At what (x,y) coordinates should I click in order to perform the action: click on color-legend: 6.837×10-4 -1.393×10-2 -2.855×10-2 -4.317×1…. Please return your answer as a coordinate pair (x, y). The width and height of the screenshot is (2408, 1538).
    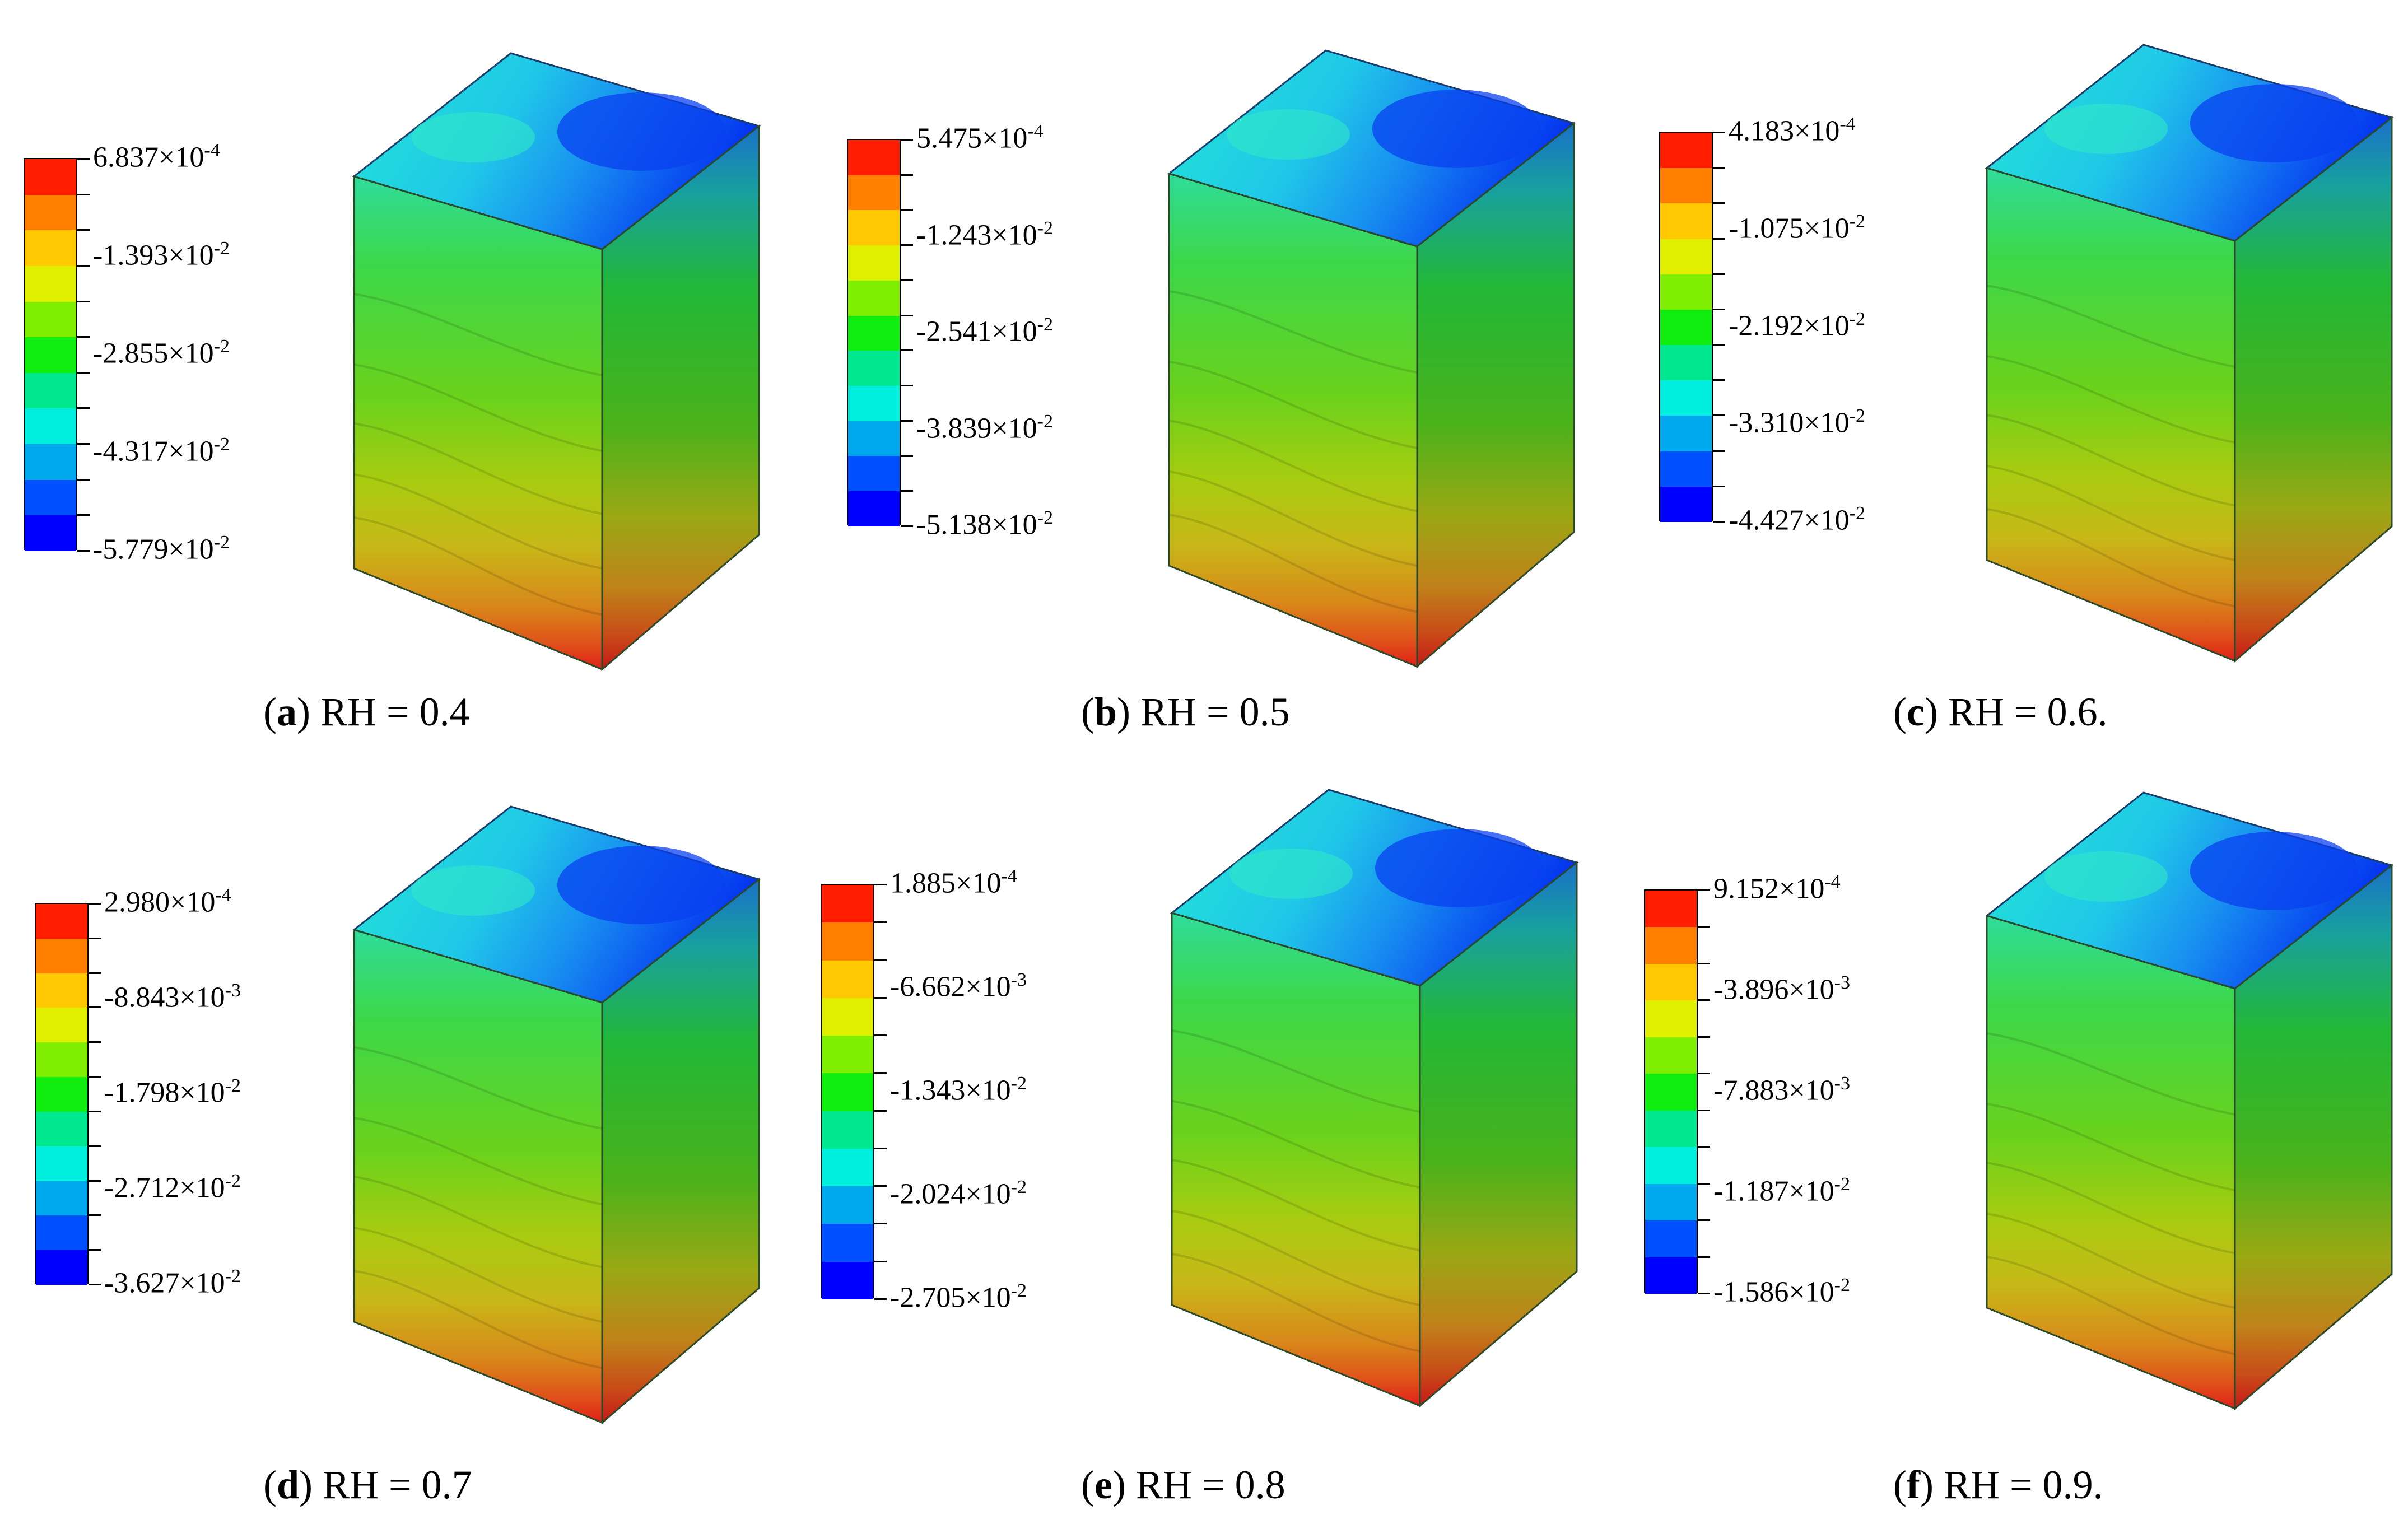
    Looking at the image, I should click on (220, 356).